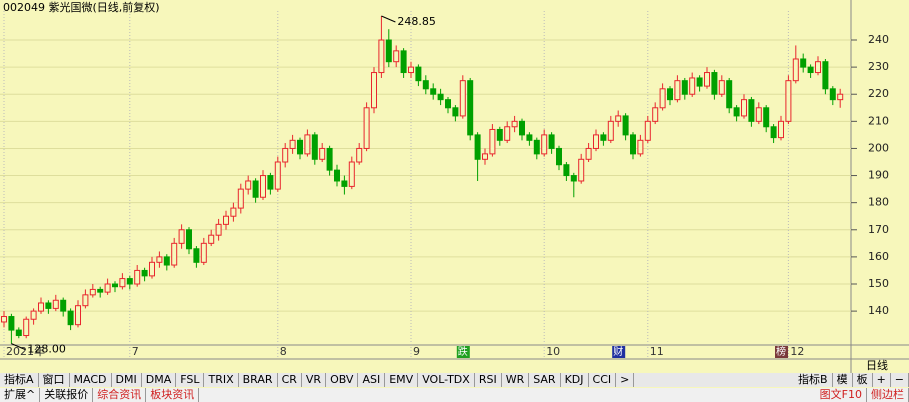 The image size is (909, 402). What do you see at coordinates (900, 380) in the screenshot?
I see `tab: −` at bounding box center [900, 380].